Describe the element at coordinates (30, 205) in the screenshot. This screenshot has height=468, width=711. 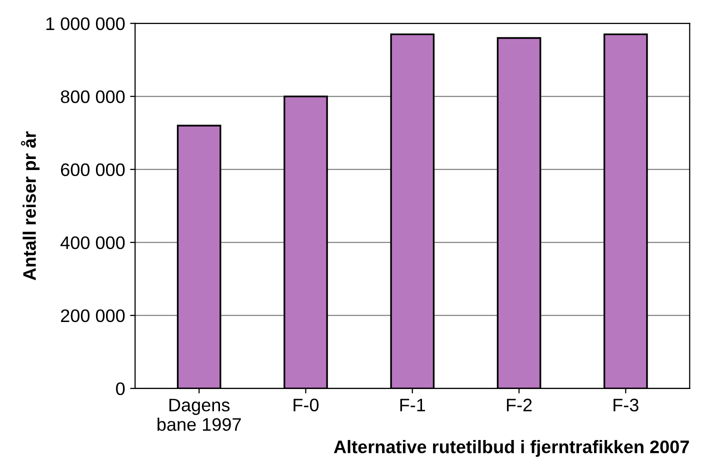
I see `y-axis-title: Antall reiser pr år` at that location.